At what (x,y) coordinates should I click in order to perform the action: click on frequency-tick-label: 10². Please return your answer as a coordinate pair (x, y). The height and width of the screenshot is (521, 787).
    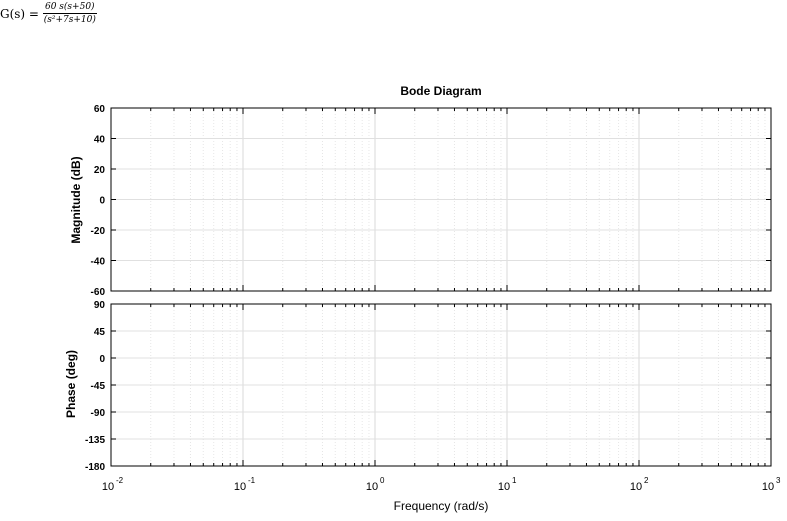
    Looking at the image, I should click on (639, 484).